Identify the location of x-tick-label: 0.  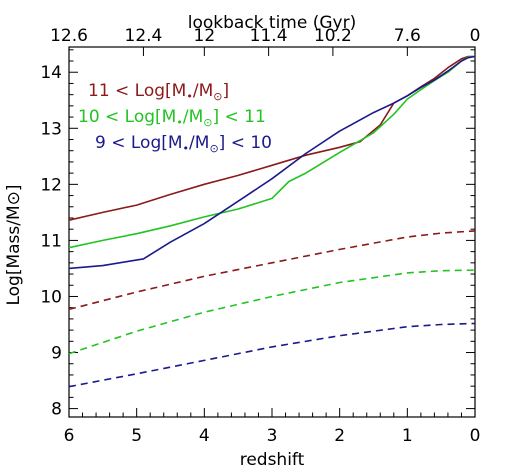
(475, 436).